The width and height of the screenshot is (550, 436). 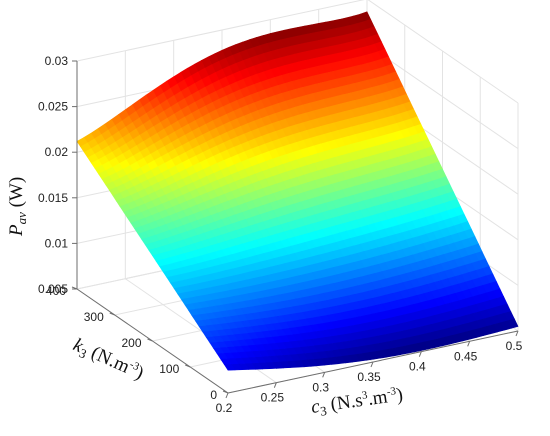 What do you see at coordinates (57, 243) in the screenshot?
I see `z-tick-label: 0.01` at bounding box center [57, 243].